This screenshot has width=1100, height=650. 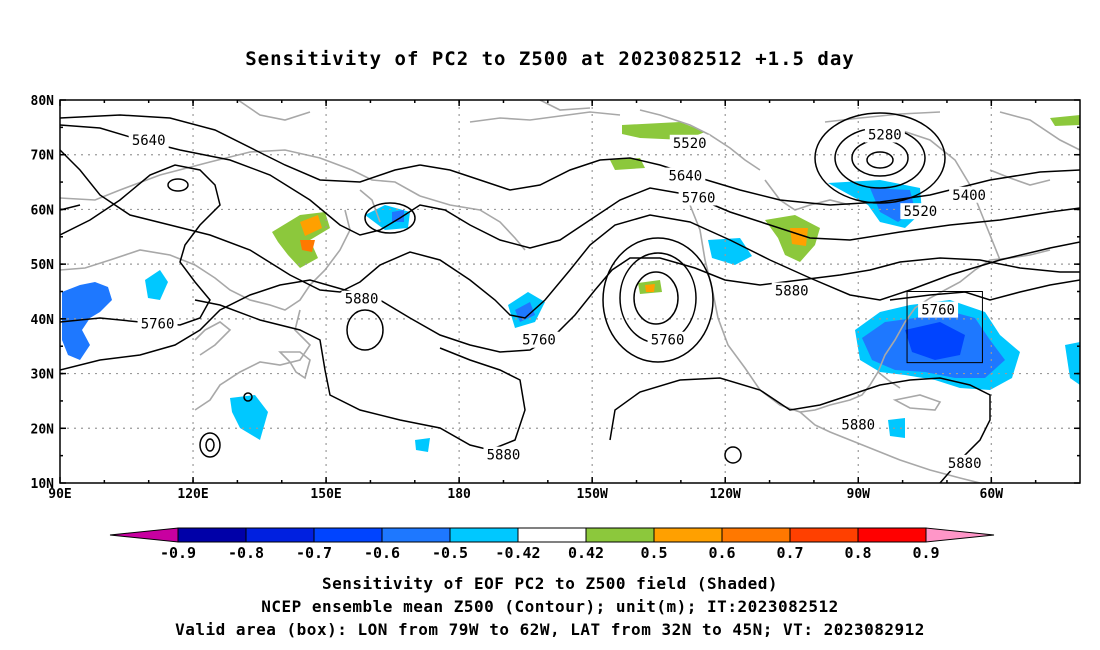 I want to click on colorbar-label: 0.6, so click(x=721, y=553).